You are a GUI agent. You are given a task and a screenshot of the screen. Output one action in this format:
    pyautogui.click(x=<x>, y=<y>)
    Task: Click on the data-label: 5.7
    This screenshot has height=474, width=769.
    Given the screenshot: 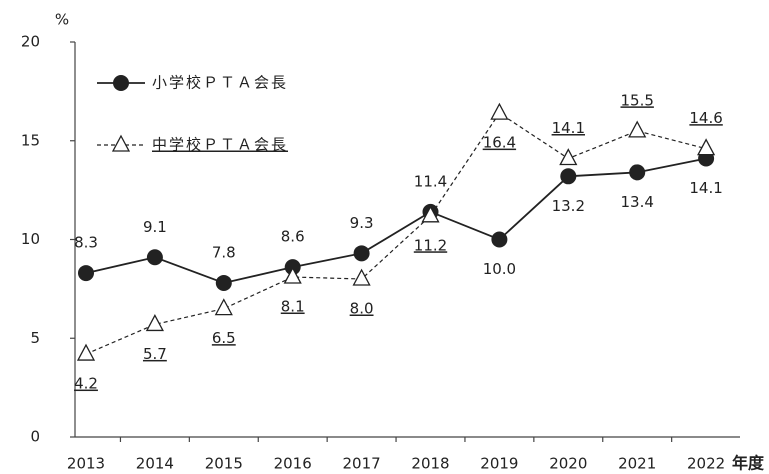 What is the action you would take?
    pyautogui.click(x=155, y=354)
    